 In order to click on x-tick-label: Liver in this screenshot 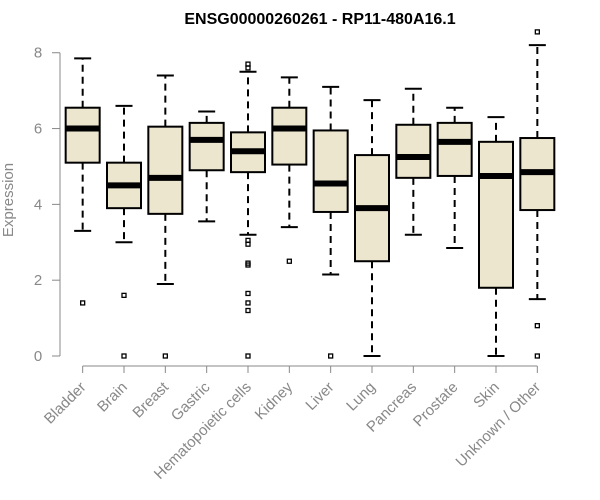, I will do `click(319, 396)`.